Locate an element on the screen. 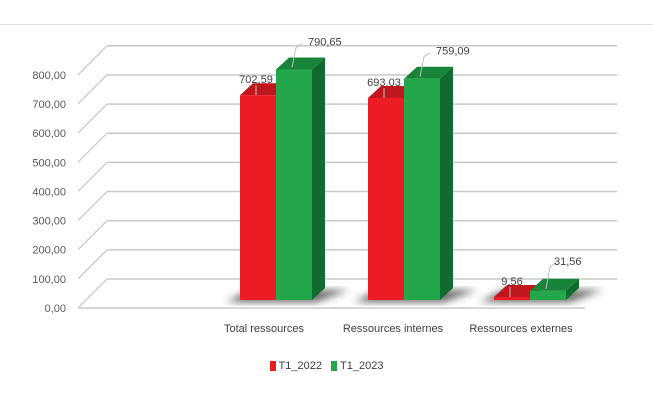 This screenshot has width=653, height=400. data-label: 693,03 is located at coordinates (384, 83).